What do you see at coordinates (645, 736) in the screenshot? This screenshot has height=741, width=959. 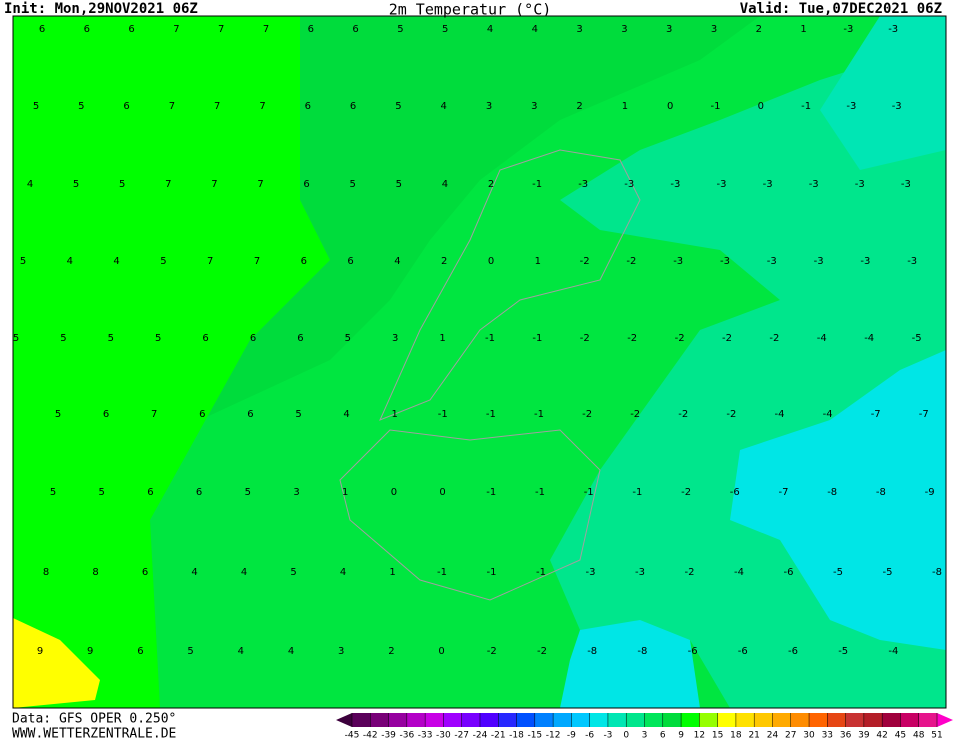 I see `colorbar-label: 3` at bounding box center [645, 736].